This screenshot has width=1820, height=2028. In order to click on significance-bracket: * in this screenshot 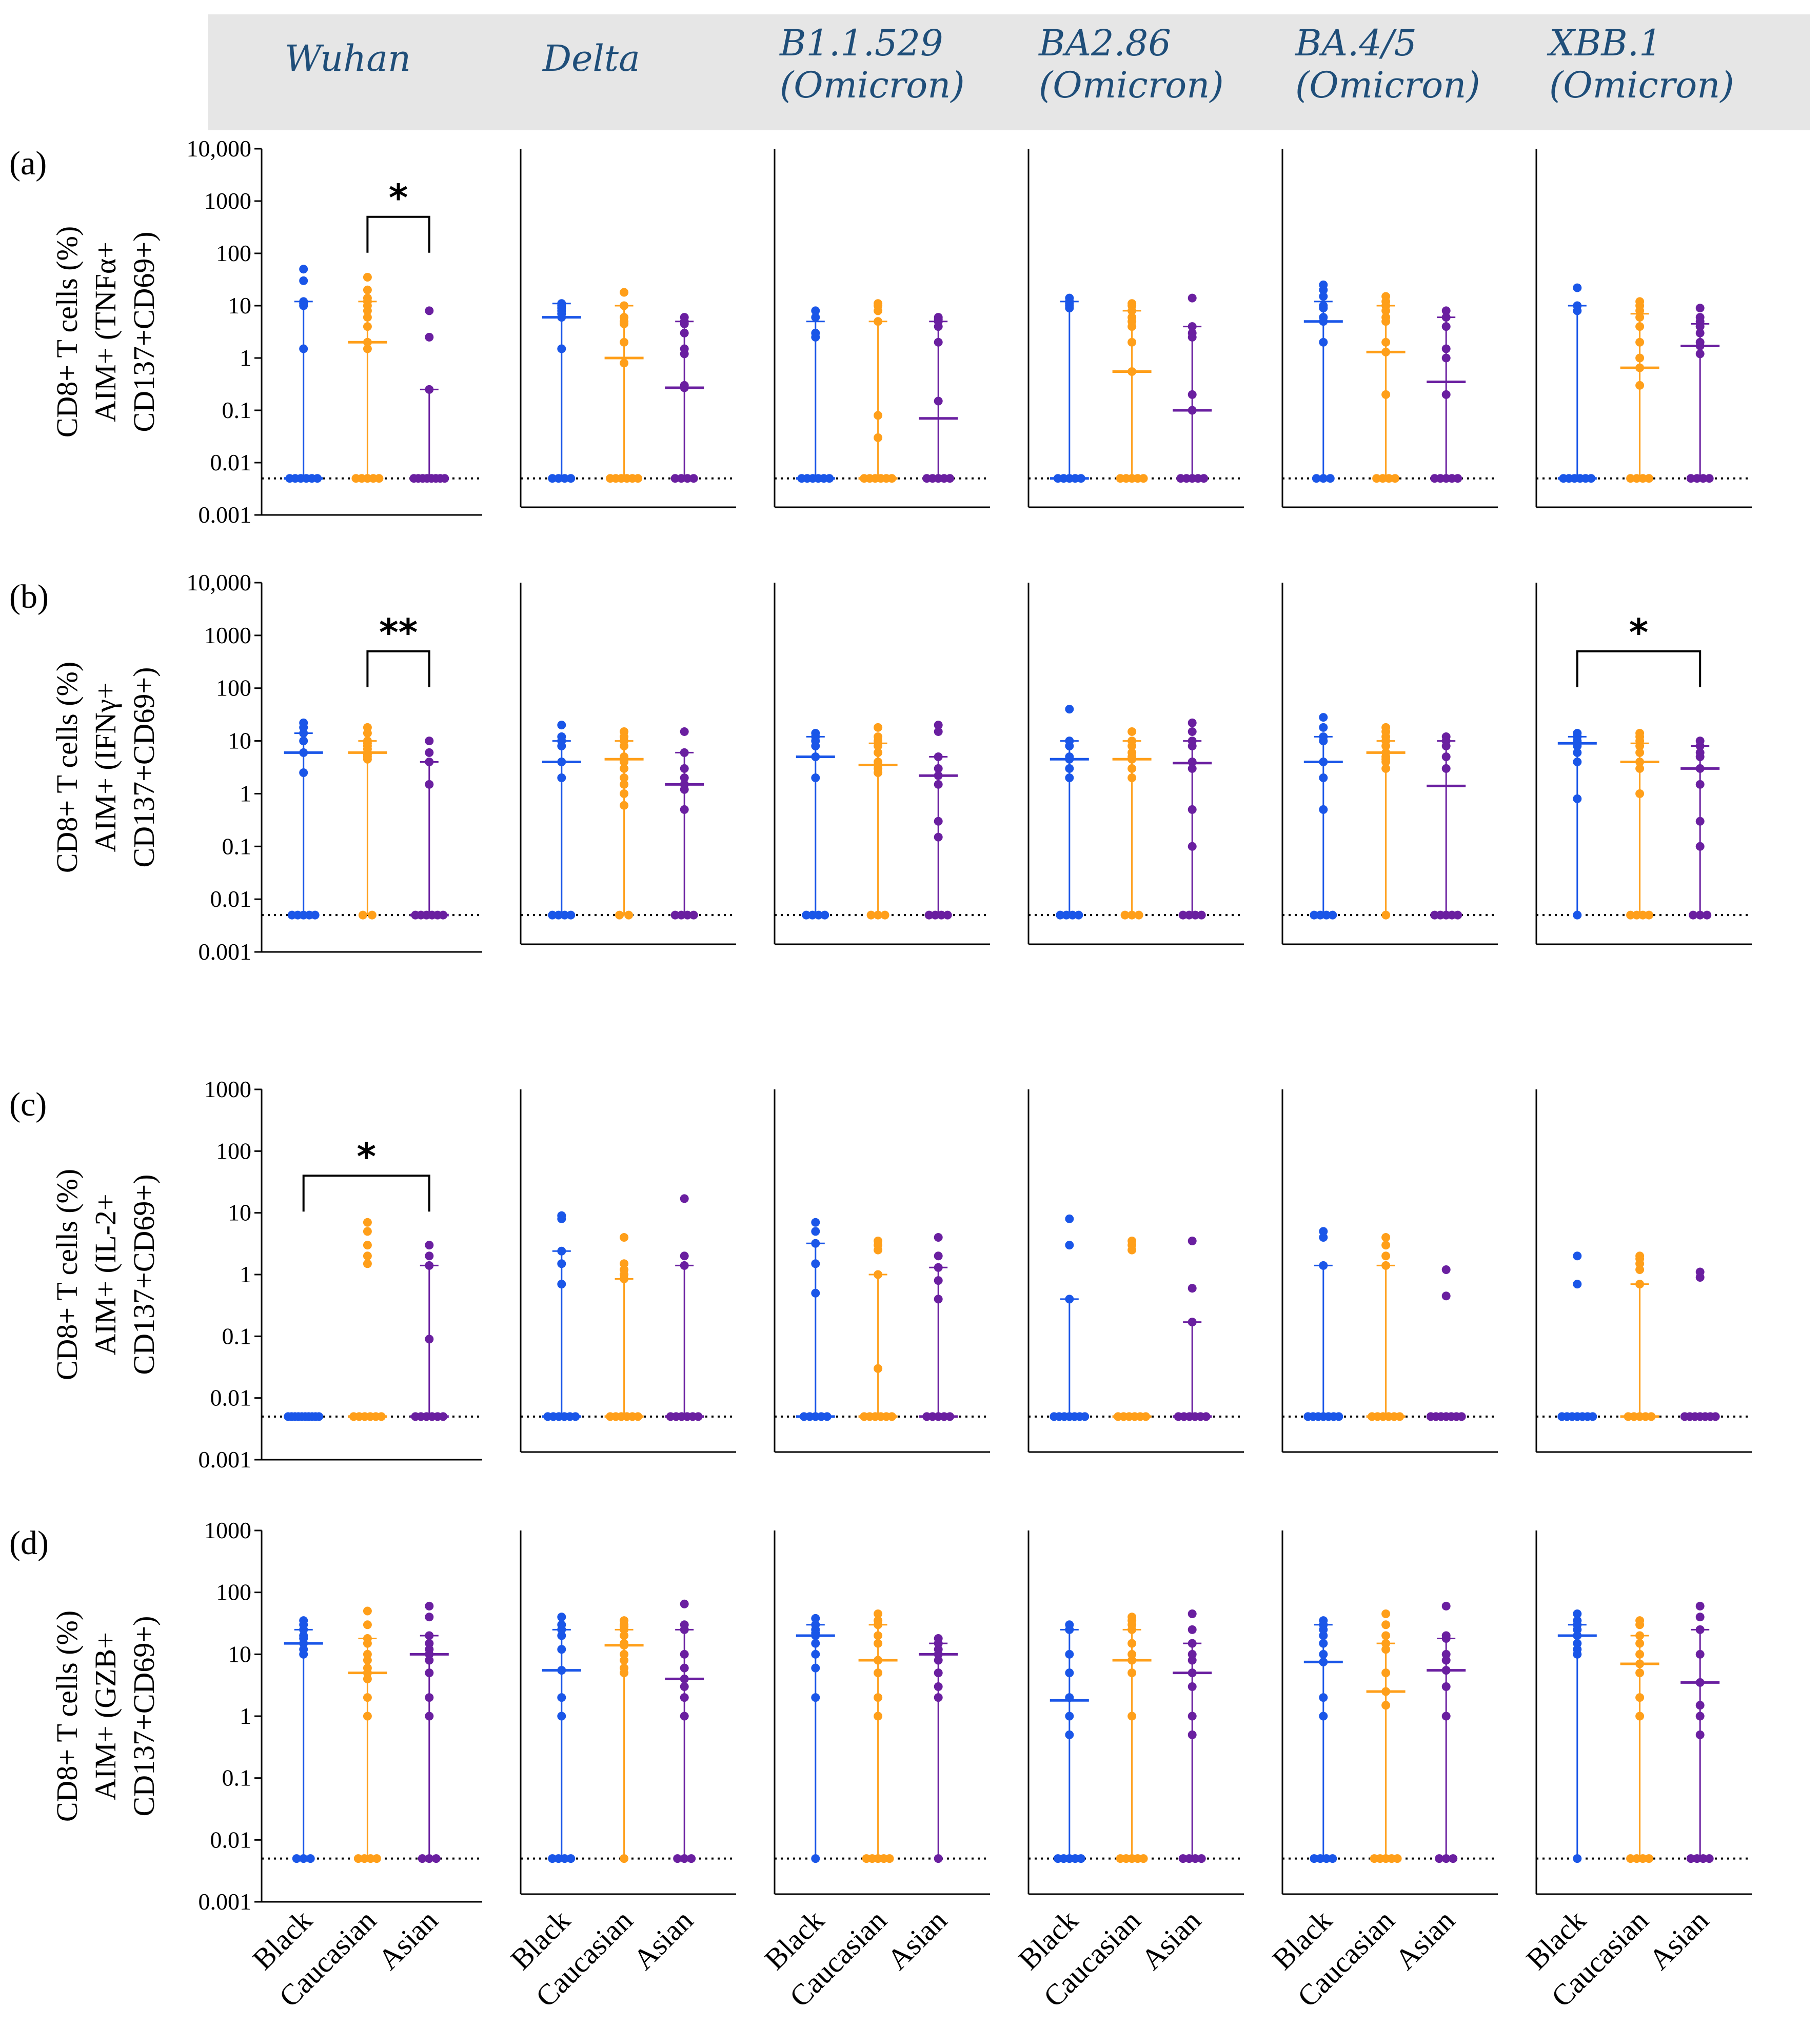, I will do `click(366, 1173)`.